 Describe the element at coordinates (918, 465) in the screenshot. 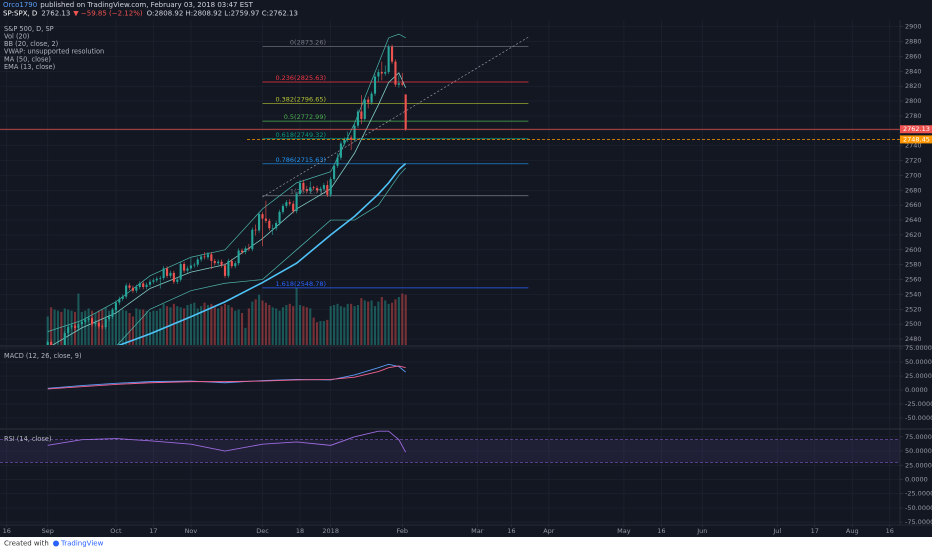

I see `y-tick-label: 25.0000` at that location.